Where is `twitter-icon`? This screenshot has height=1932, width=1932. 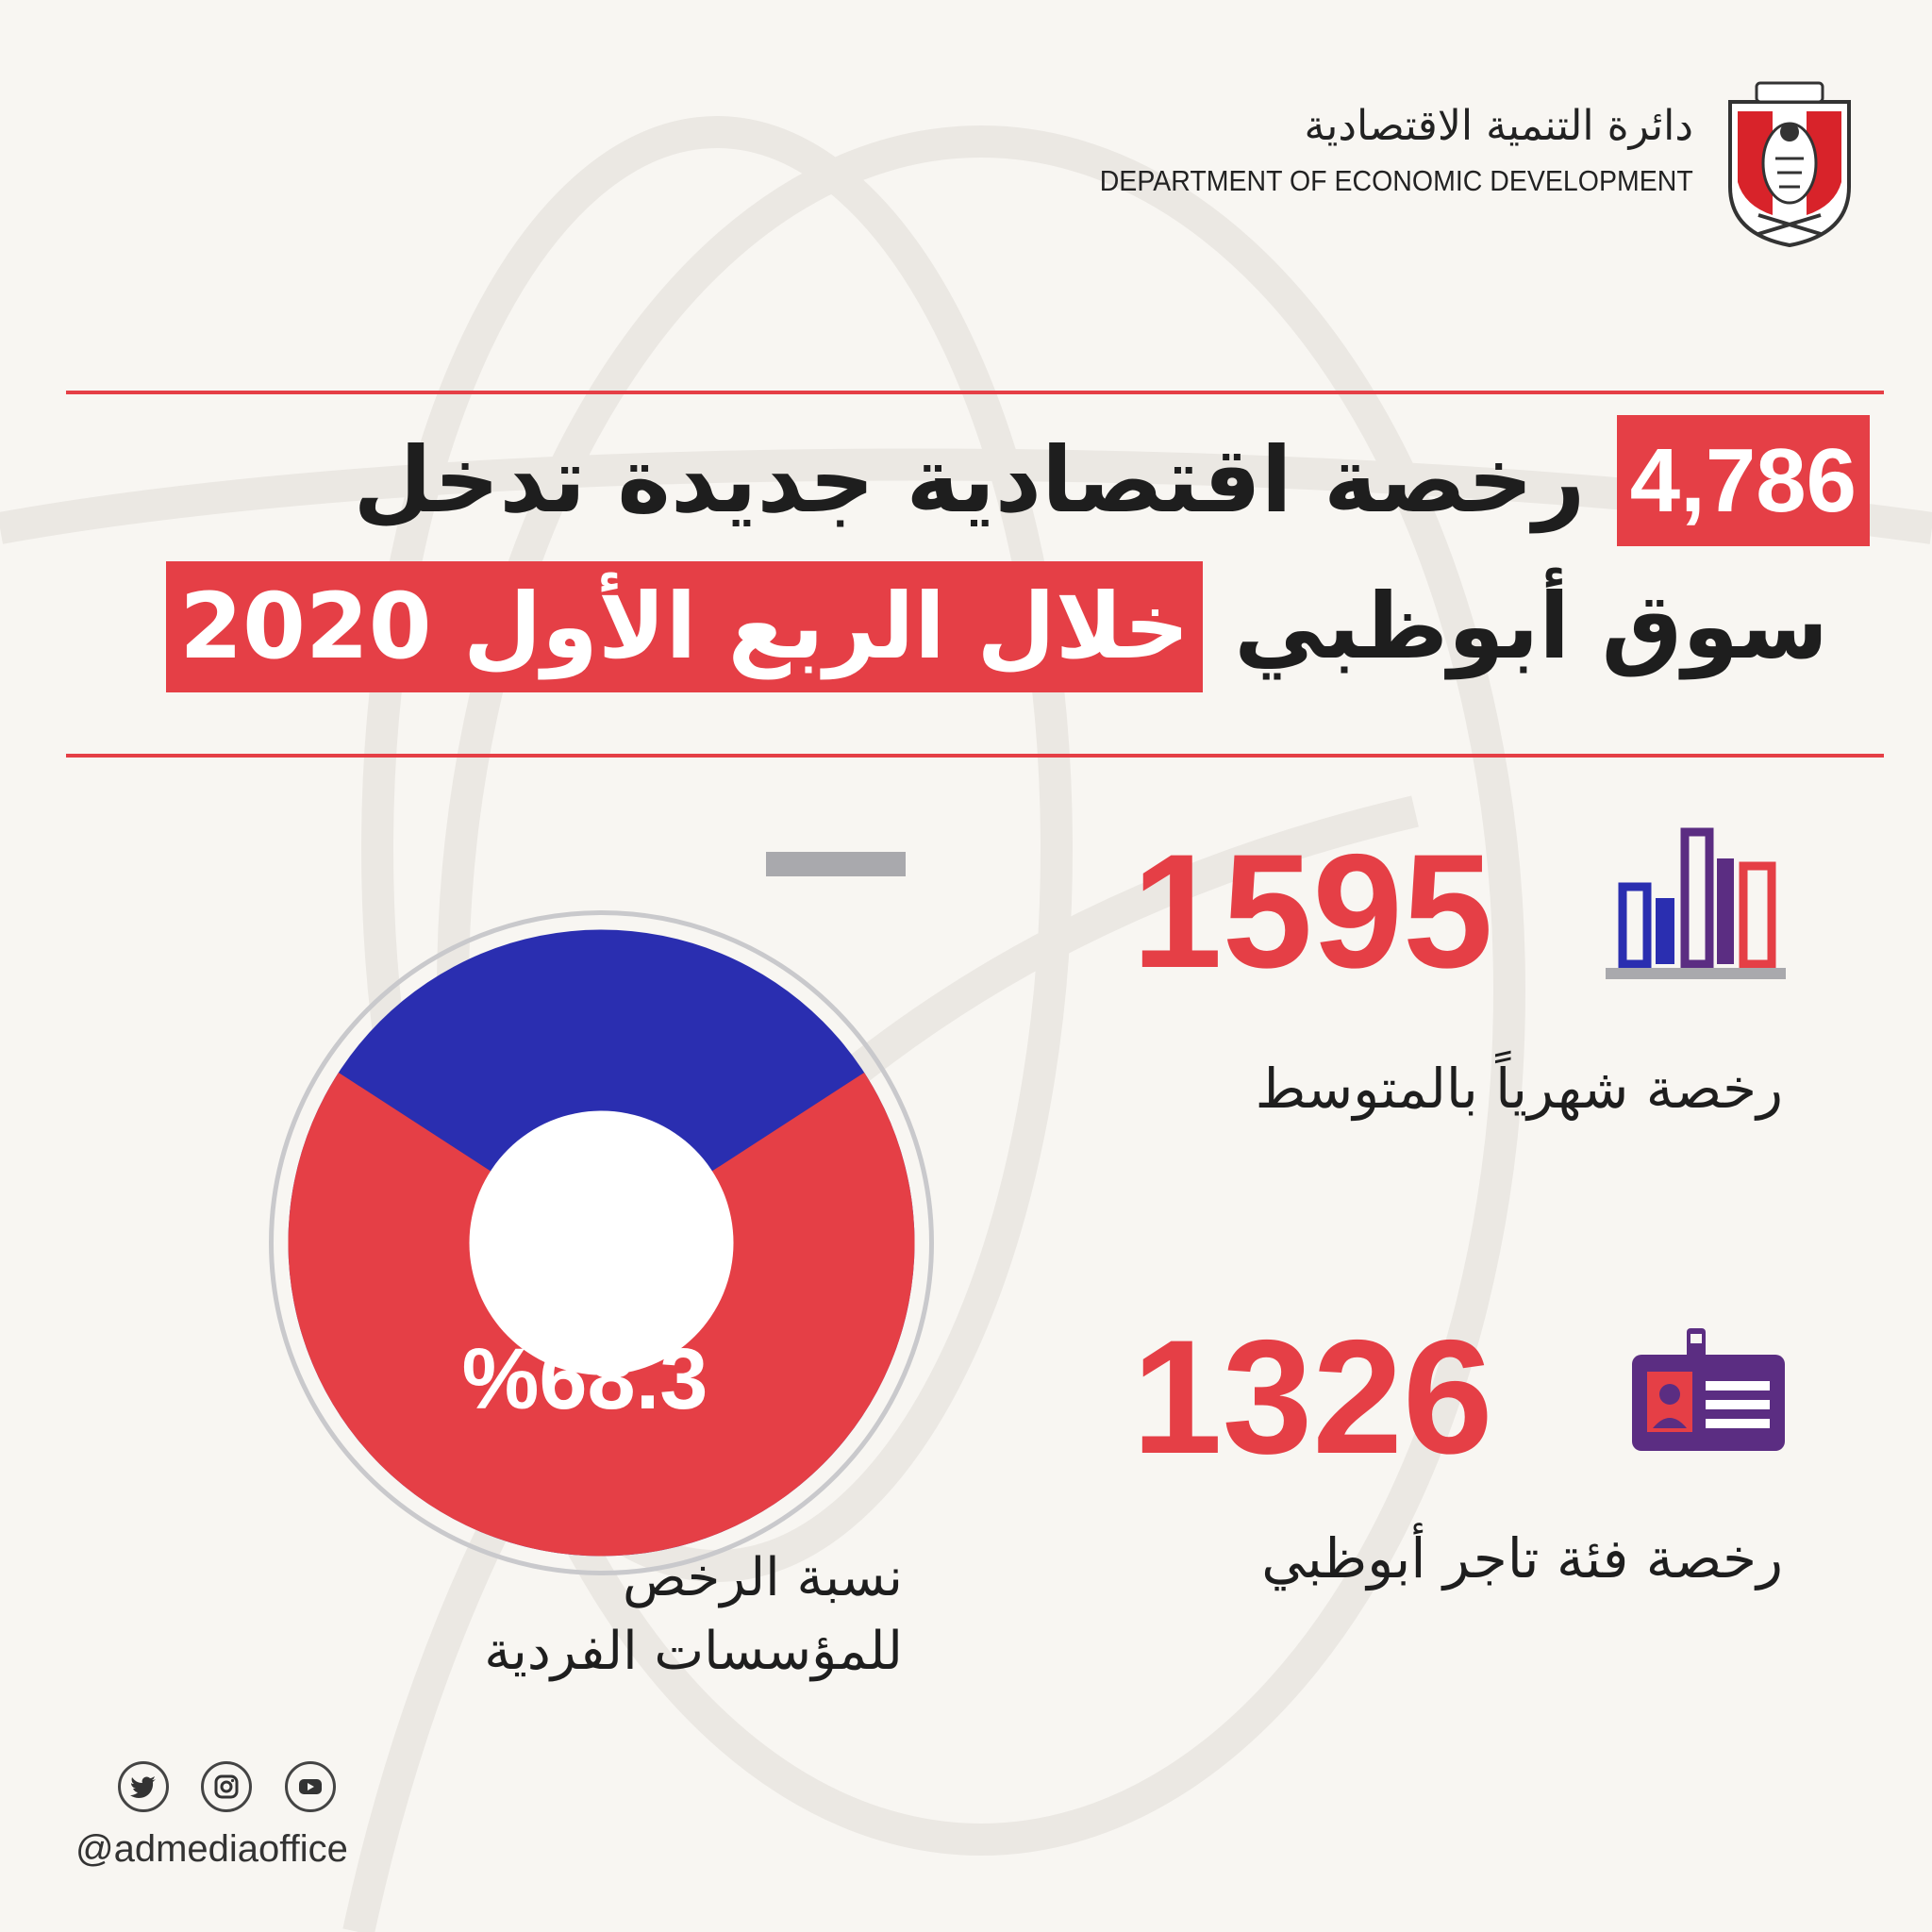 twitter-icon is located at coordinates (143, 1787).